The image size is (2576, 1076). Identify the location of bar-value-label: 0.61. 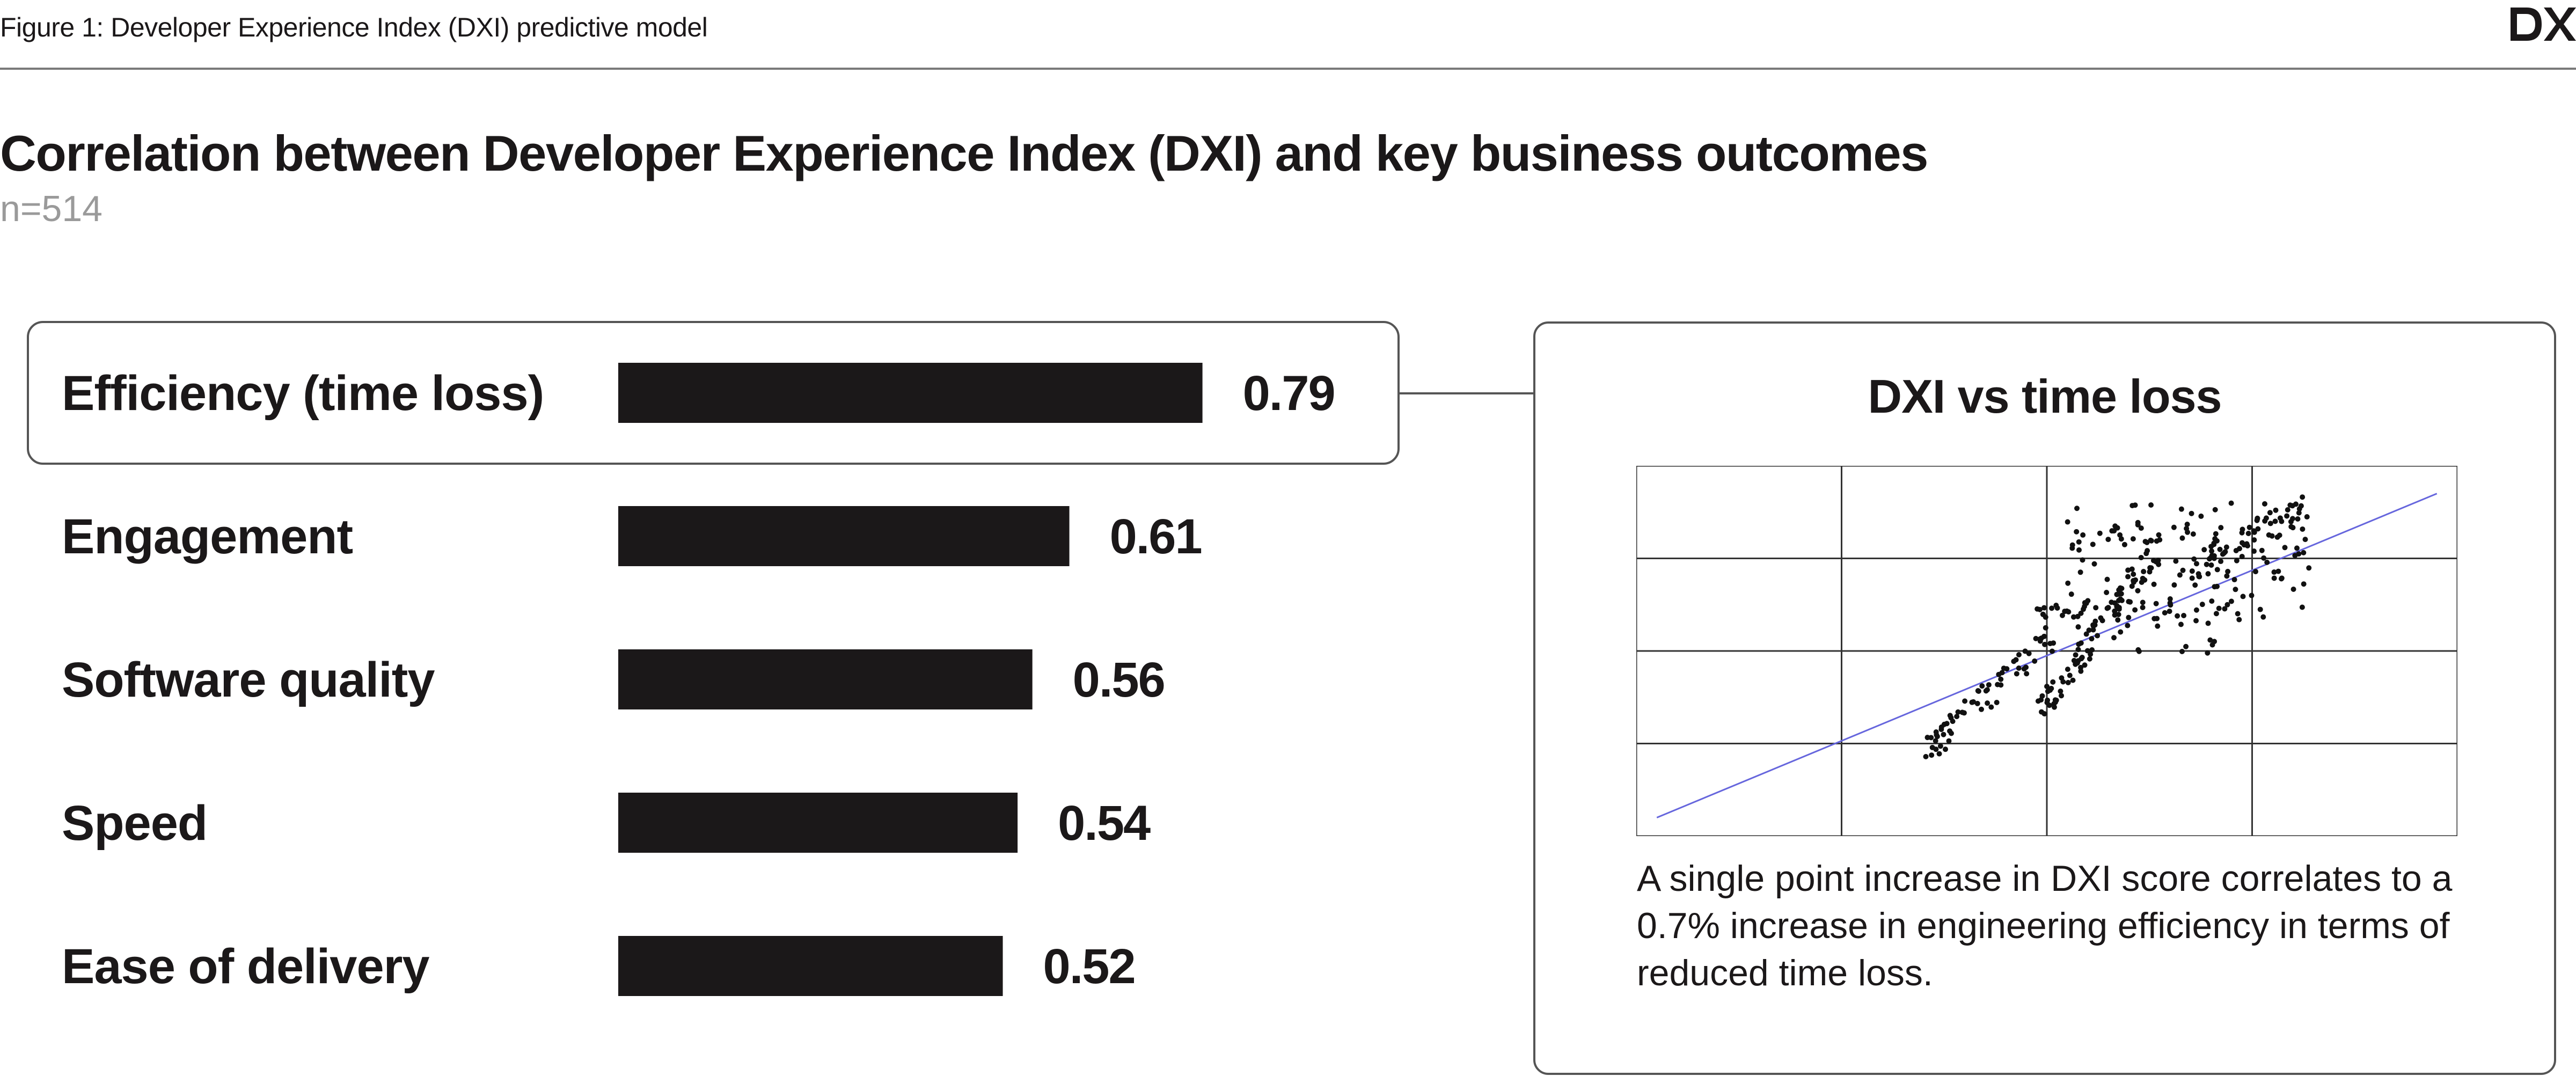
(1156, 536).